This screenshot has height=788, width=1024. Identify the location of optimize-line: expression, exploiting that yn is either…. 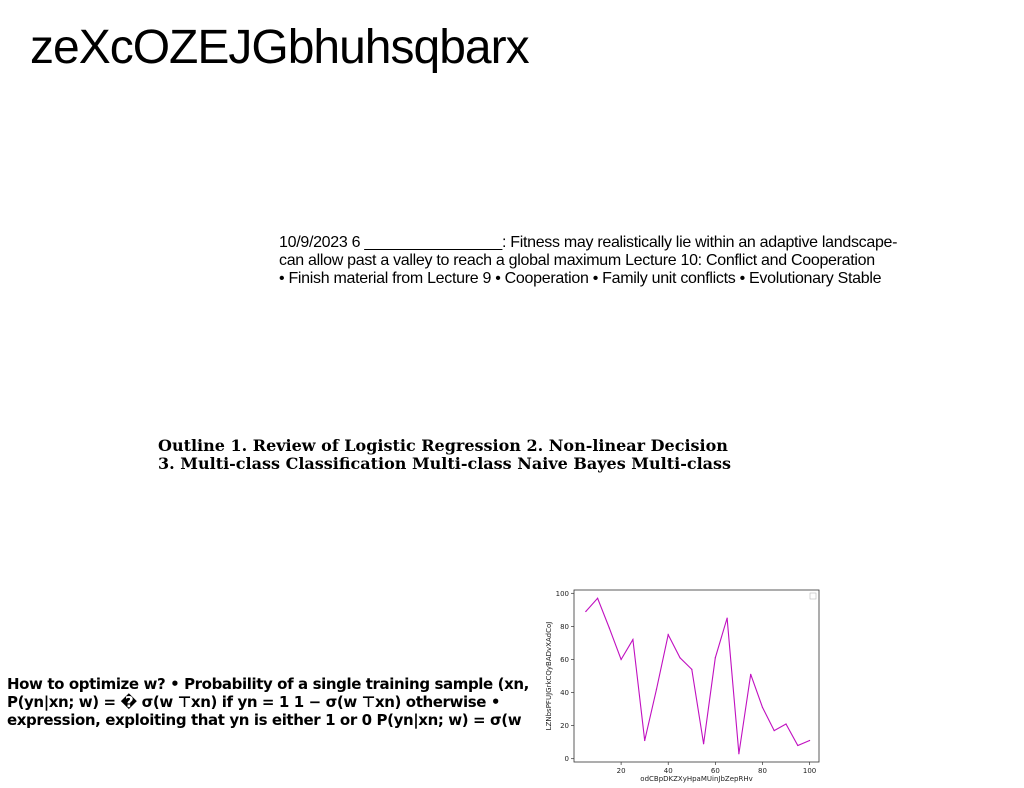
(264, 720).